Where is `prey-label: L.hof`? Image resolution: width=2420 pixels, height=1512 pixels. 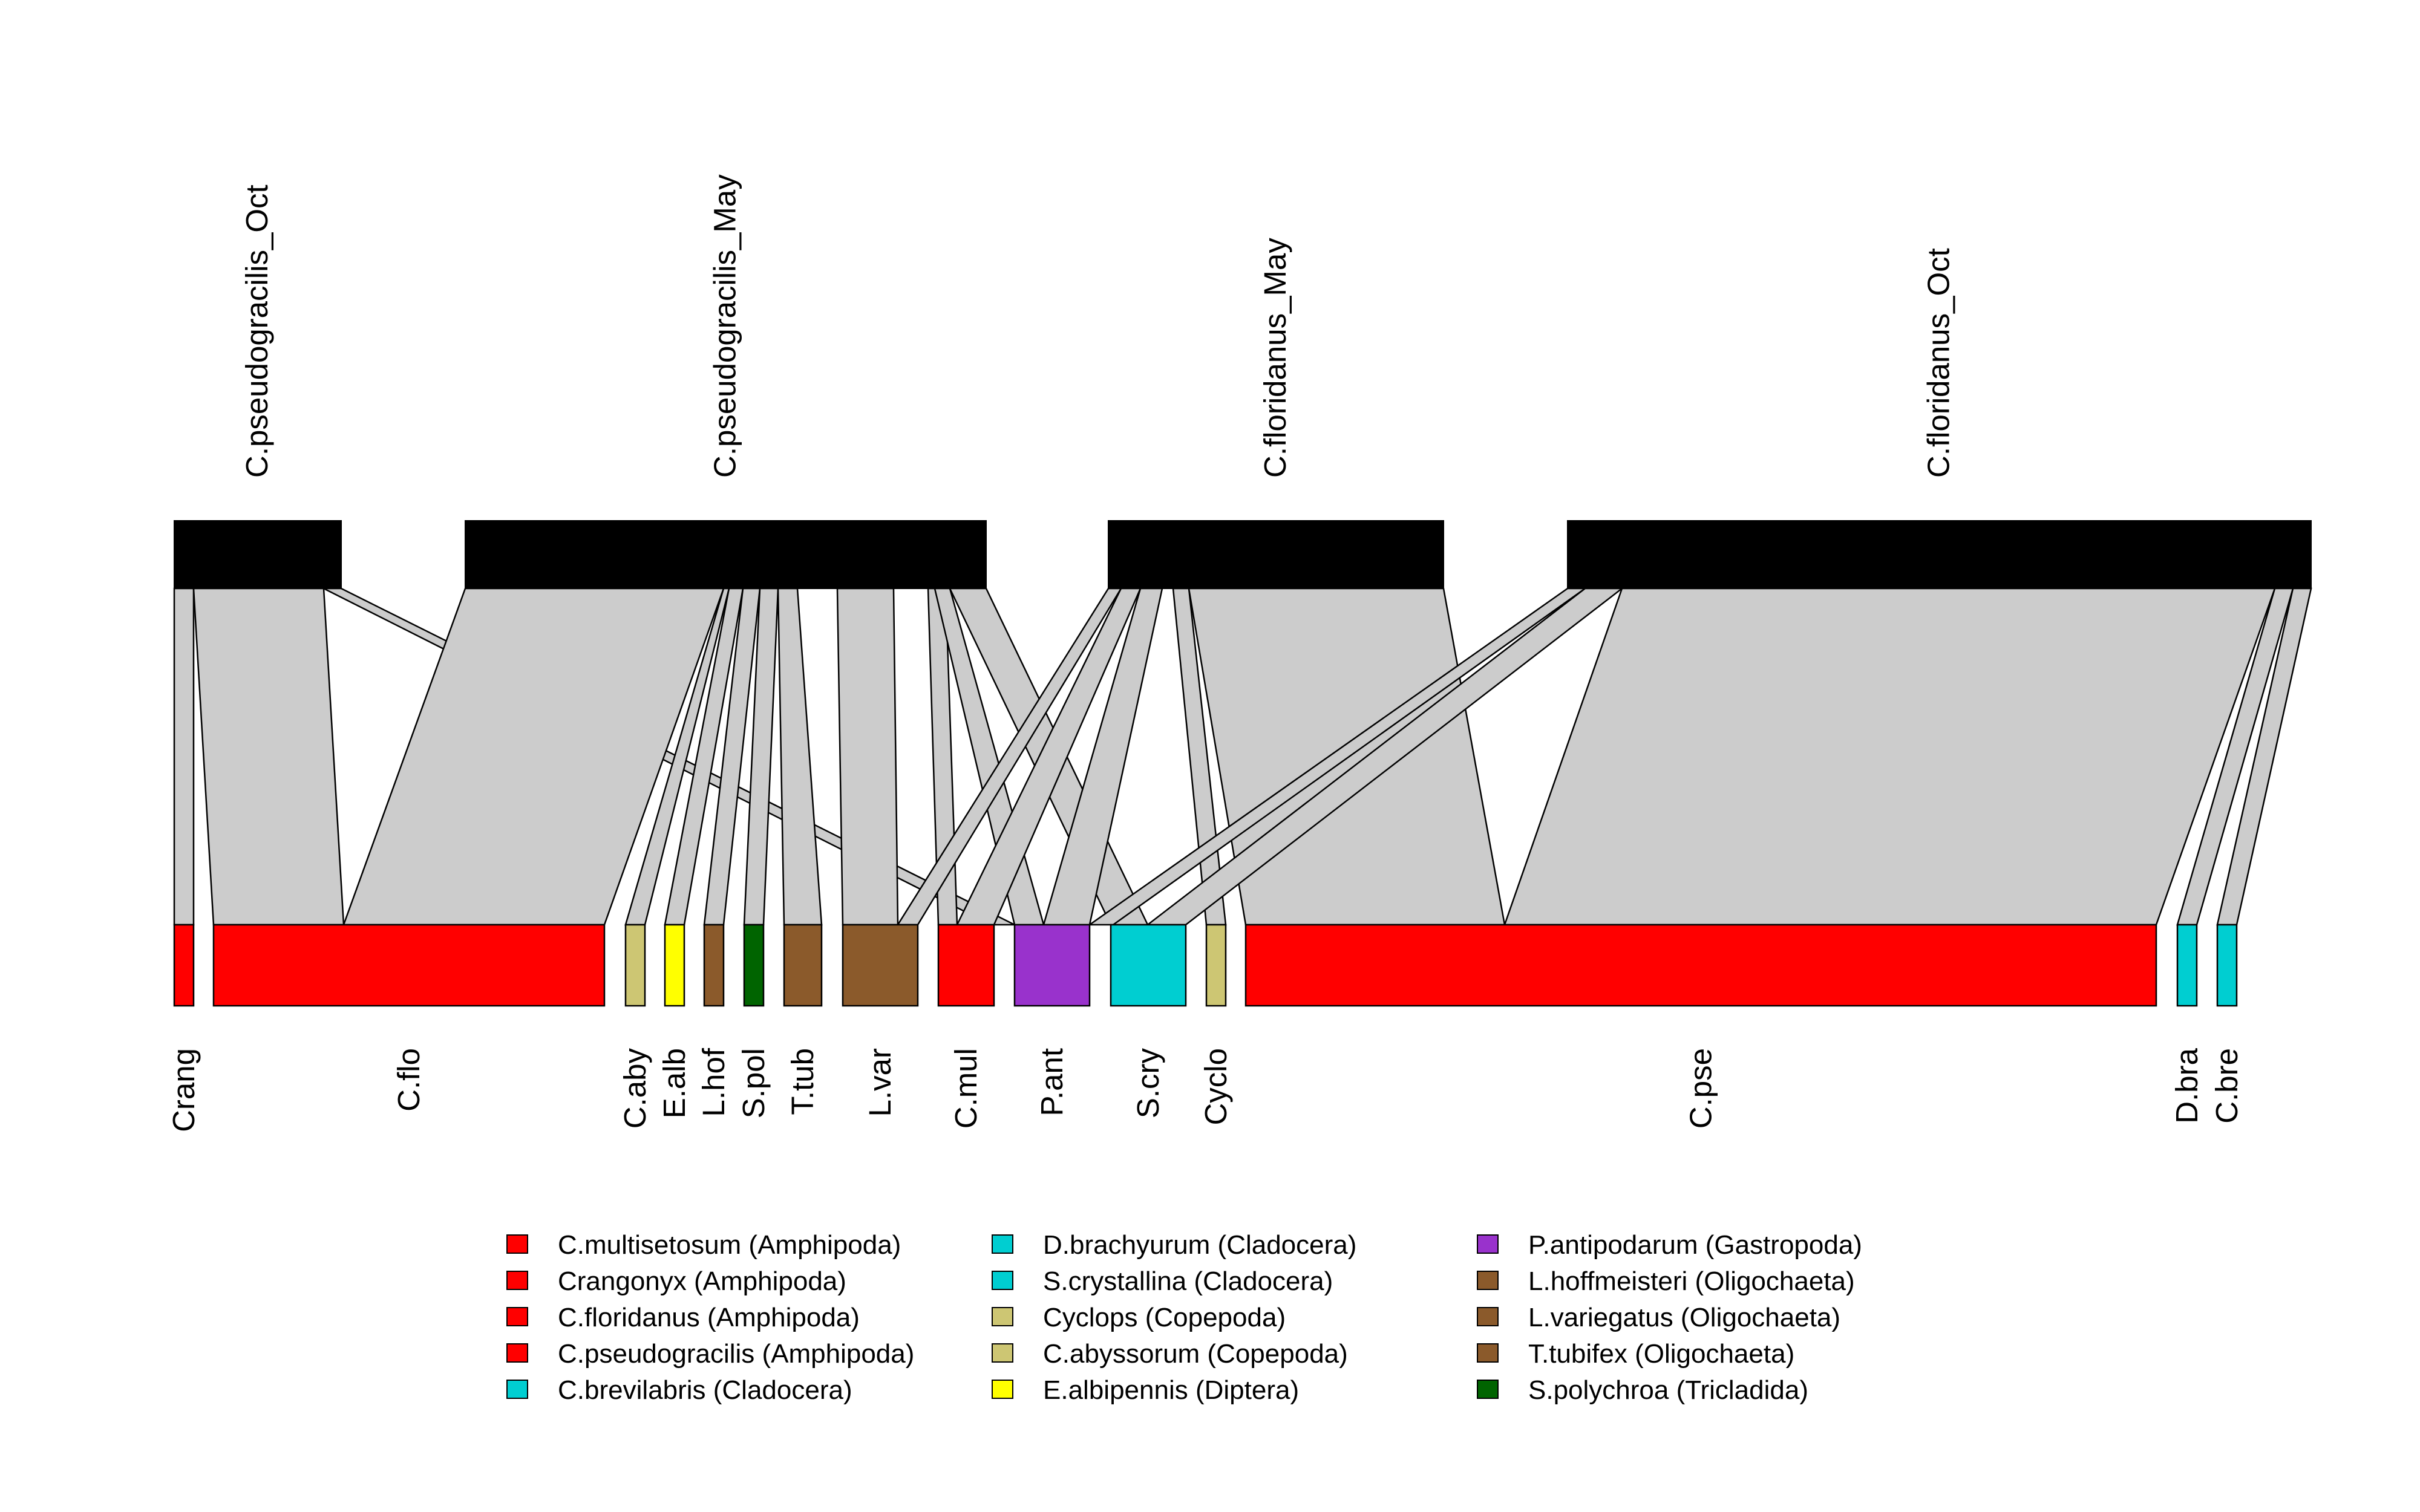 prey-label: L.hof is located at coordinates (713, 1082).